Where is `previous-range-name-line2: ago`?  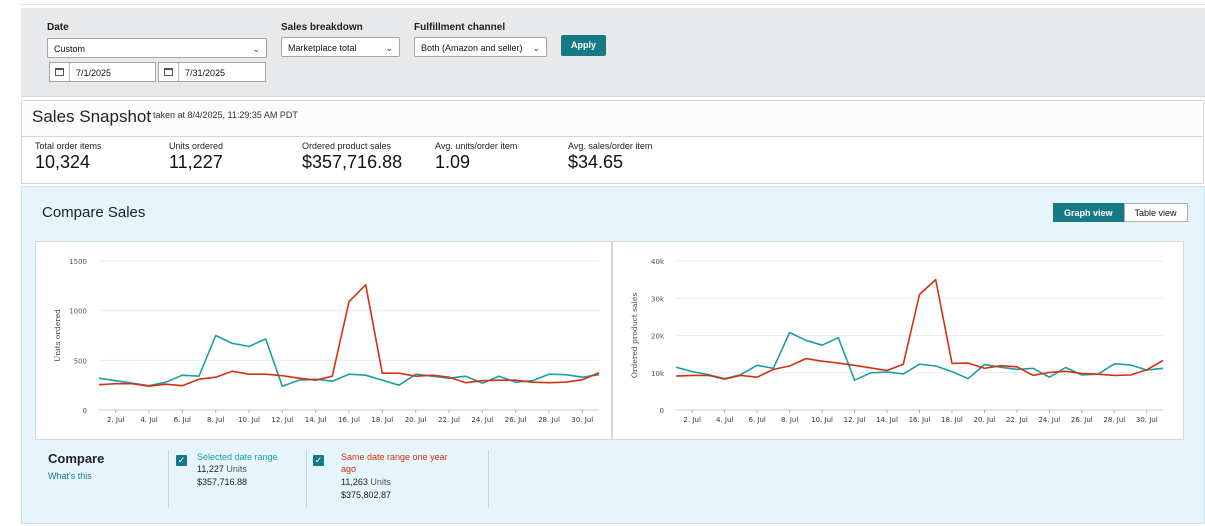
previous-range-name-line2: ago is located at coordinates (349, 469).